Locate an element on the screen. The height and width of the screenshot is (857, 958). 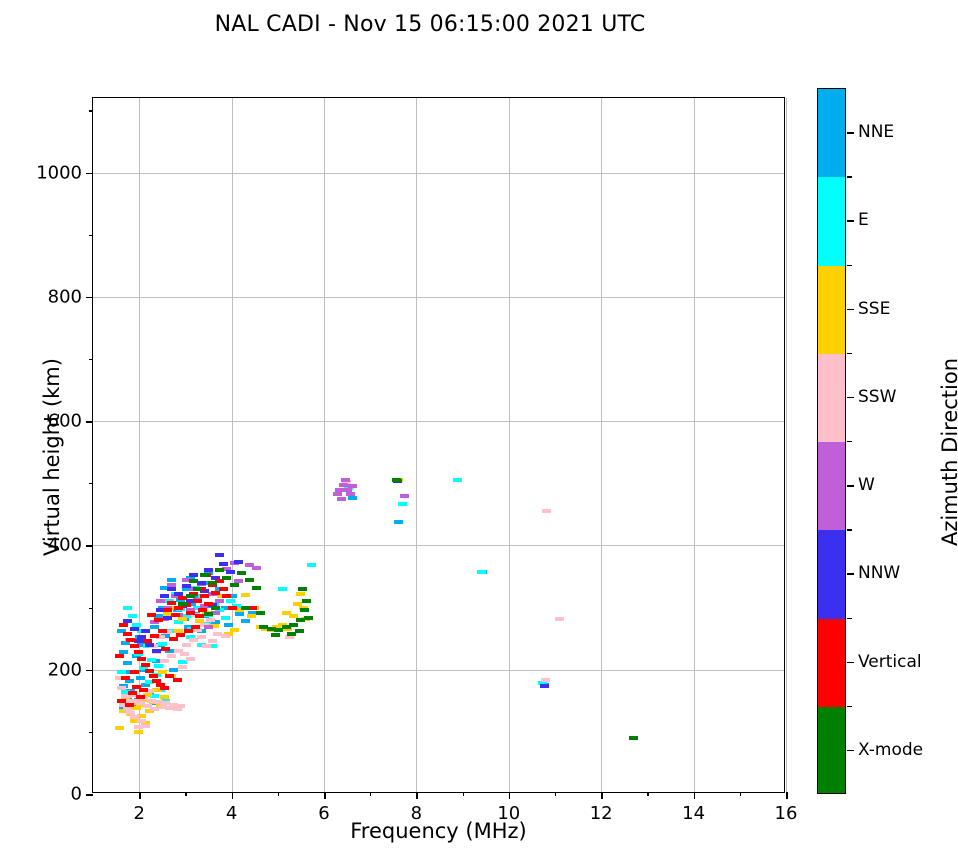
colorbar-segment-nnw is located at coordinates (831, 574).